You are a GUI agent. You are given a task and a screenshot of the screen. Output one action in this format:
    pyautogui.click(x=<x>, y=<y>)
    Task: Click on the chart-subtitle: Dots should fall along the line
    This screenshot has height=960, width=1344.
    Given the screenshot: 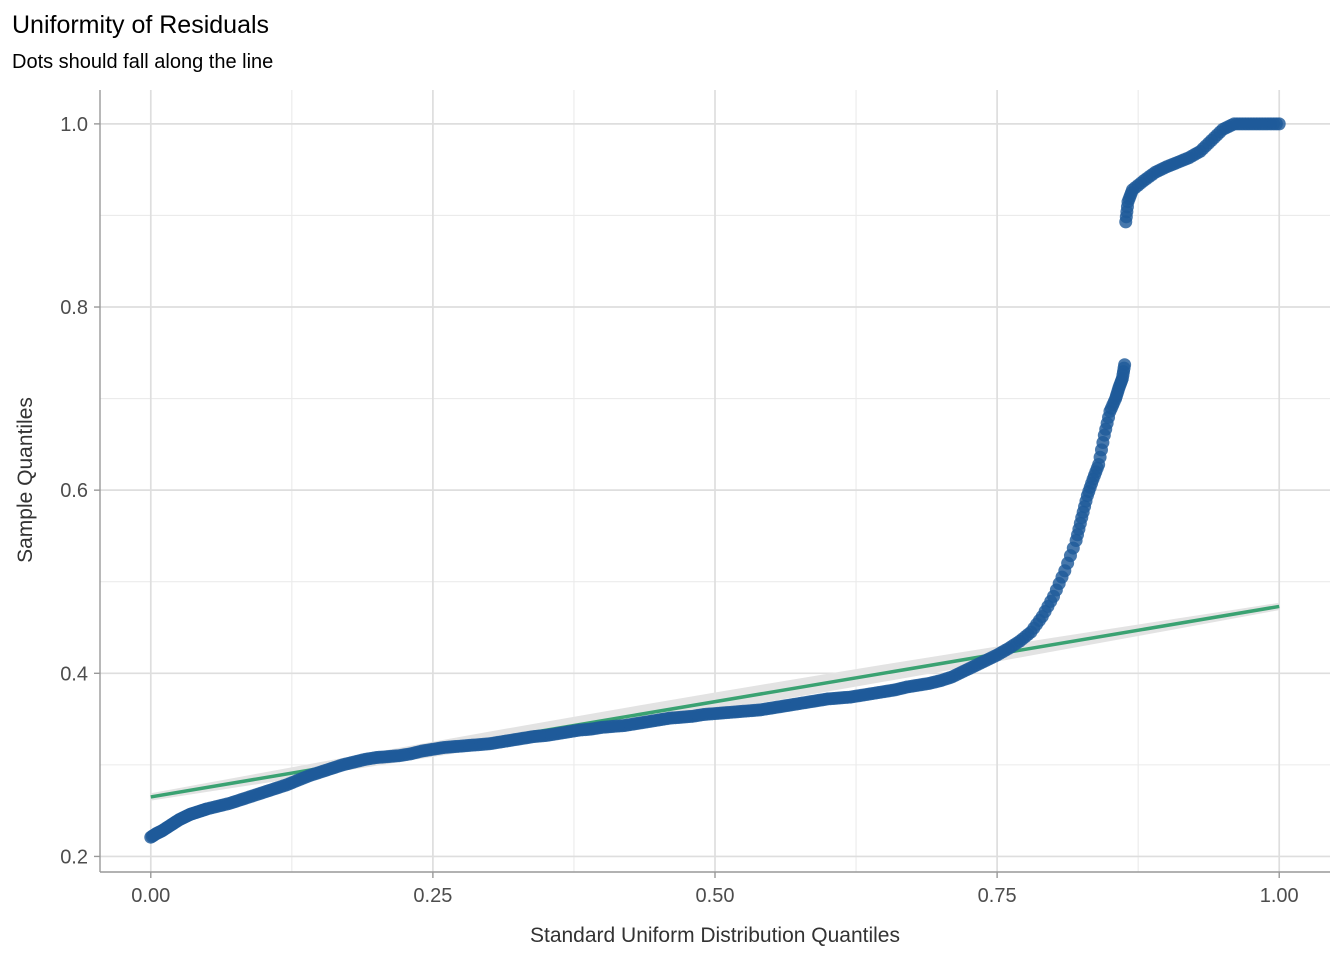 What is the action you would take?
    pyautogui.click(x=142, y=62)
    